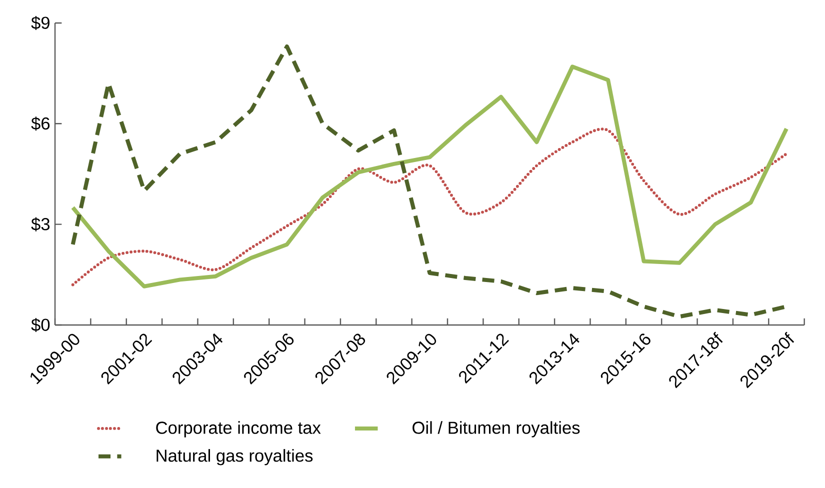 This screenshot has height=488, width=825. Describe the element at coordinates (40, 123) in the screenshot. I see `y-tick-label: $6` at that location.